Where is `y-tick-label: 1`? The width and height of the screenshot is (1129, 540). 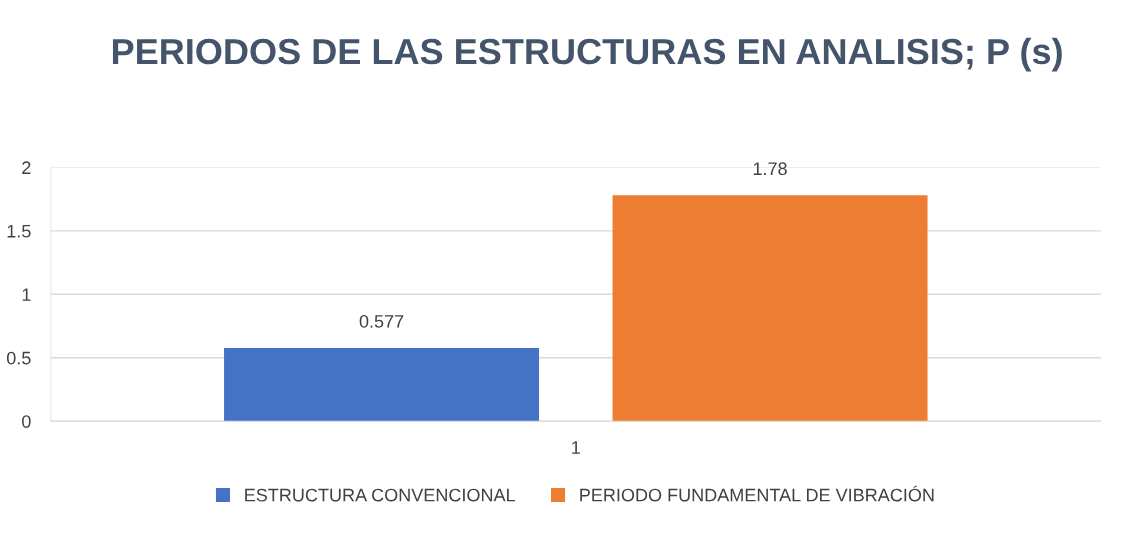
y-tick-label: 1 is located at coordinates (26, 294).